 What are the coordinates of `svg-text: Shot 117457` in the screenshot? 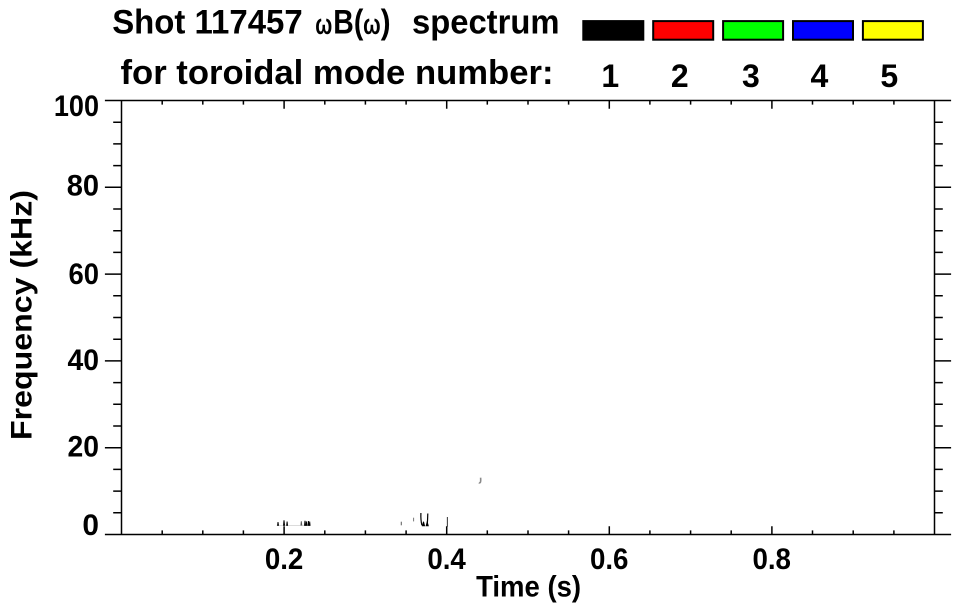 It's located at (207, 22).